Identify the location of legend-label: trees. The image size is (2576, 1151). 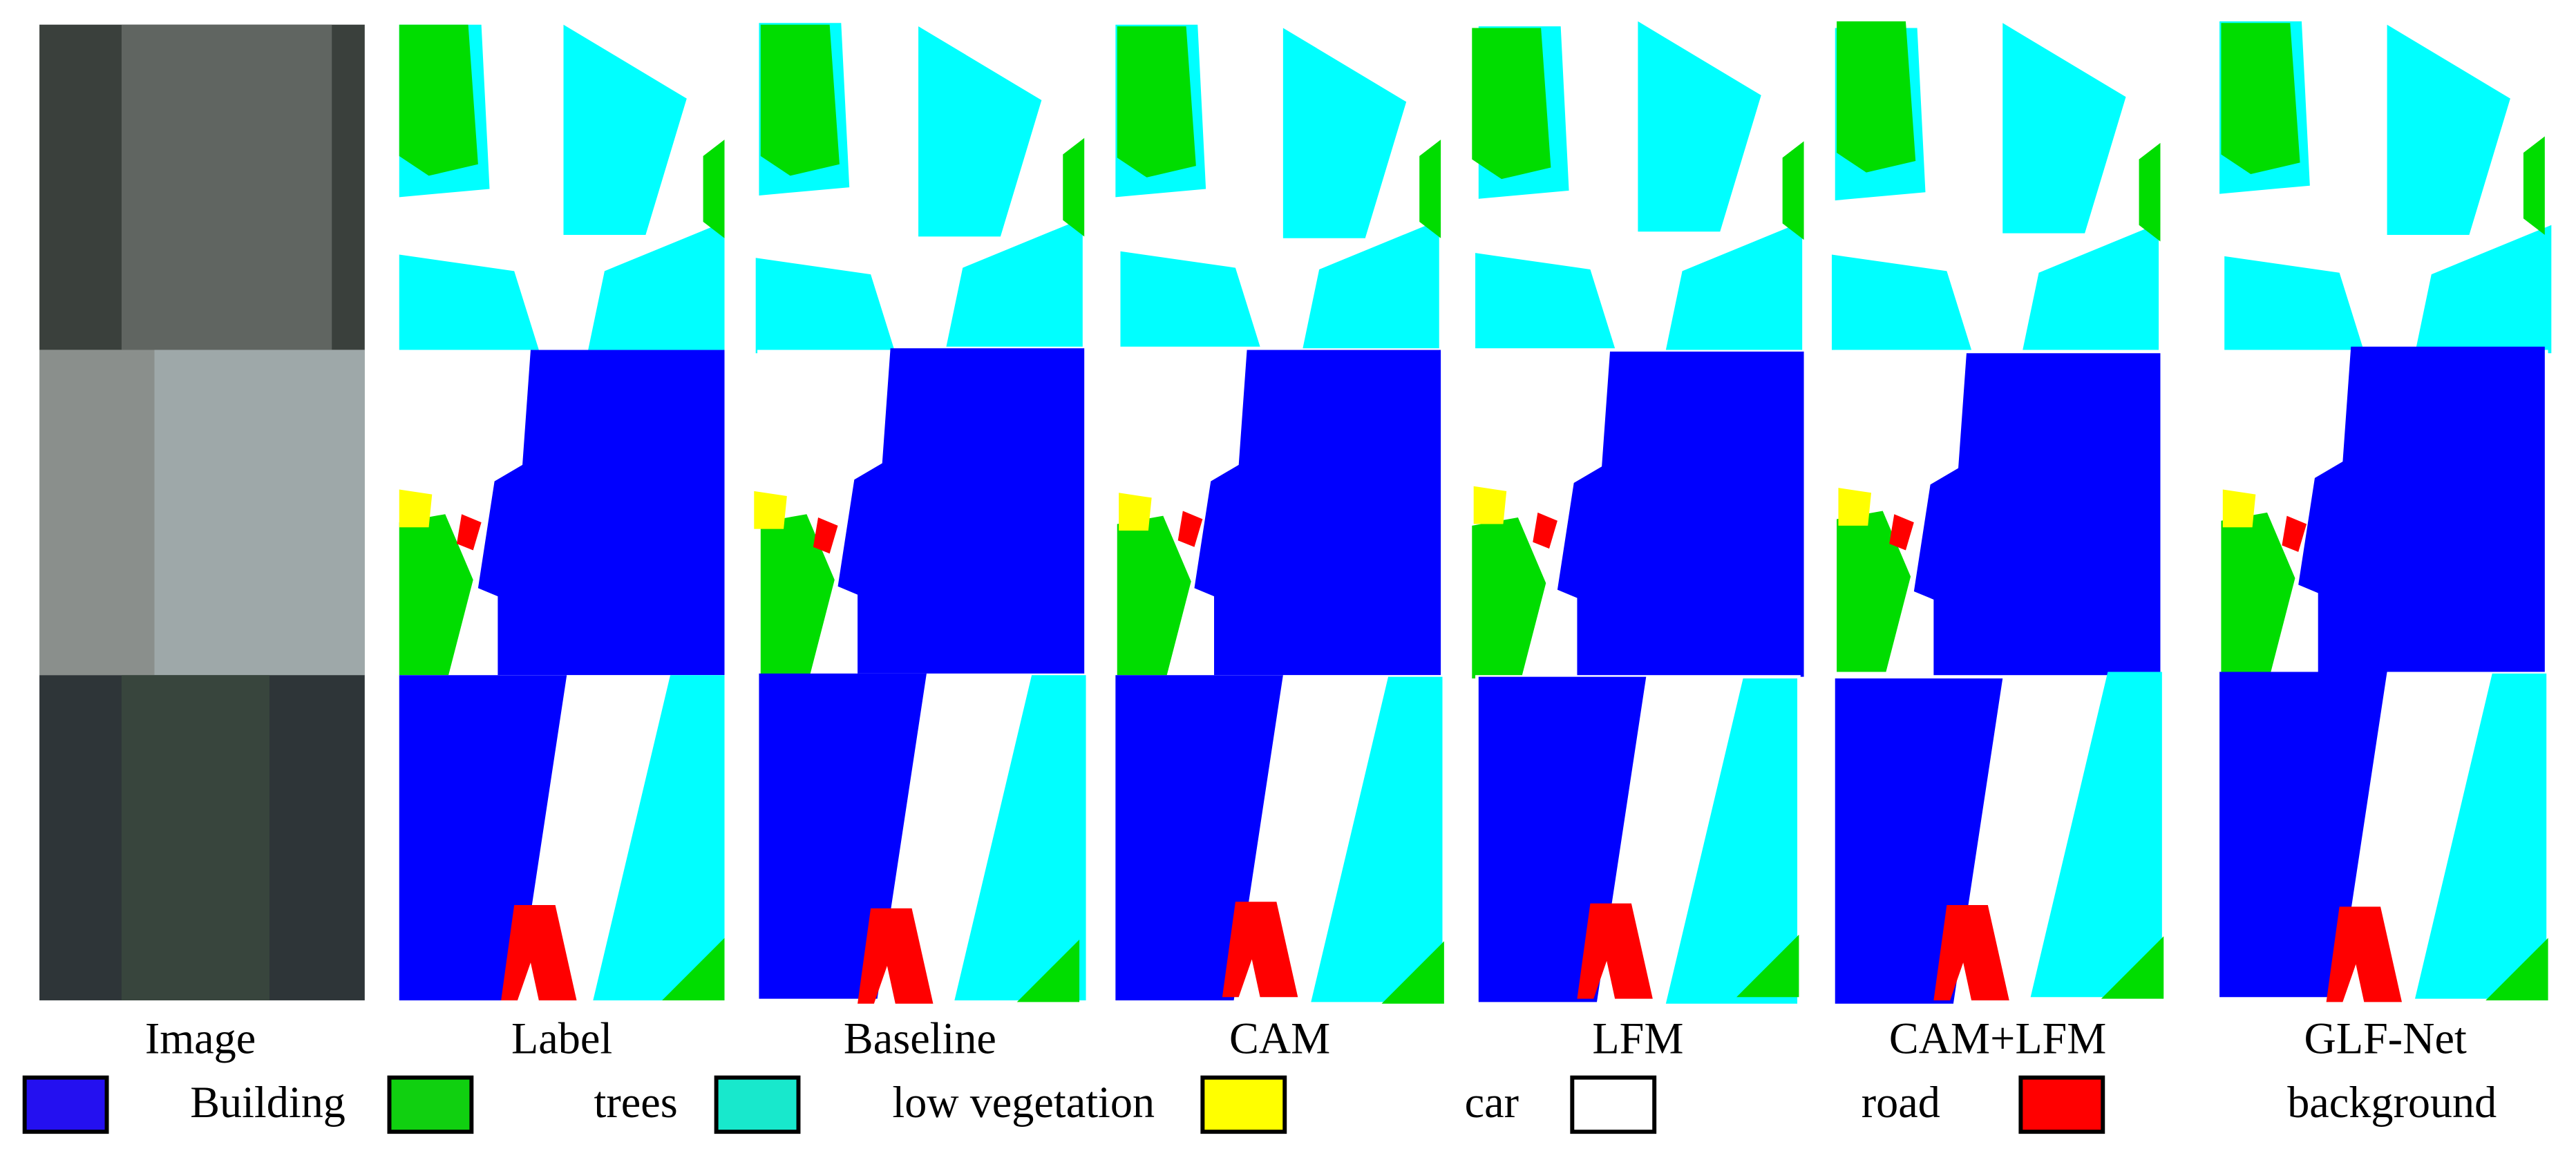
(636, 1102).